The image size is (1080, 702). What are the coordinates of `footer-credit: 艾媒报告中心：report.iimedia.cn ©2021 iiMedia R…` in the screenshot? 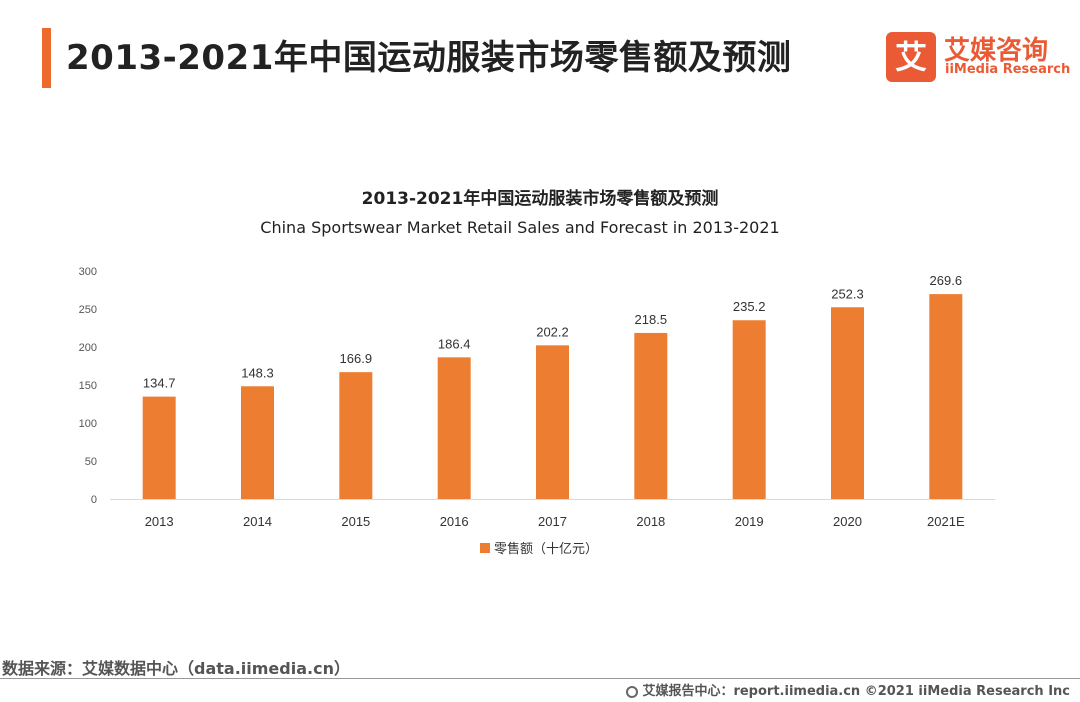 It's located at (848, 689).